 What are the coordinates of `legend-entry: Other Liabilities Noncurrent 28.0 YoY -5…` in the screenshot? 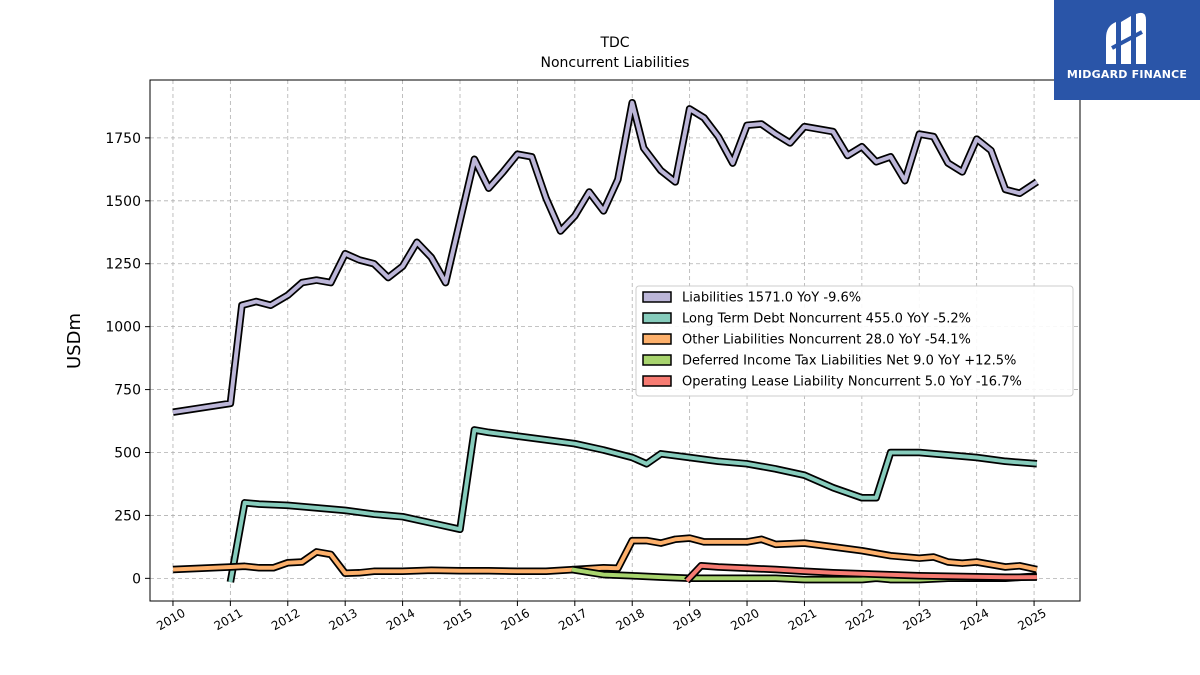 It's located at (826, 340).